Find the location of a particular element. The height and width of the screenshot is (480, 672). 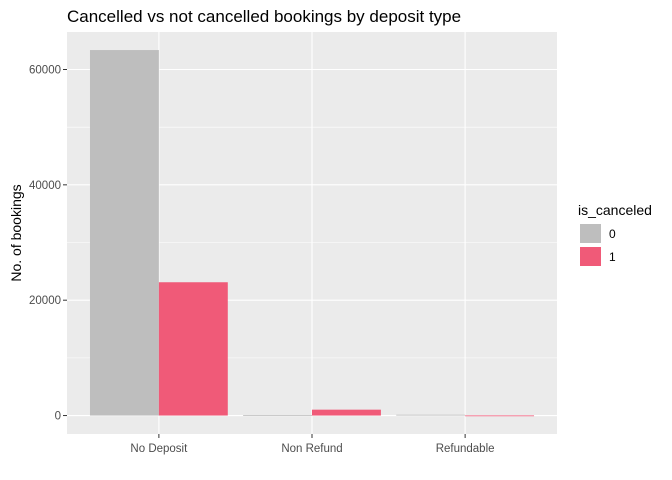

y-tick-label: 40000 is located at coordinates (45, 186).